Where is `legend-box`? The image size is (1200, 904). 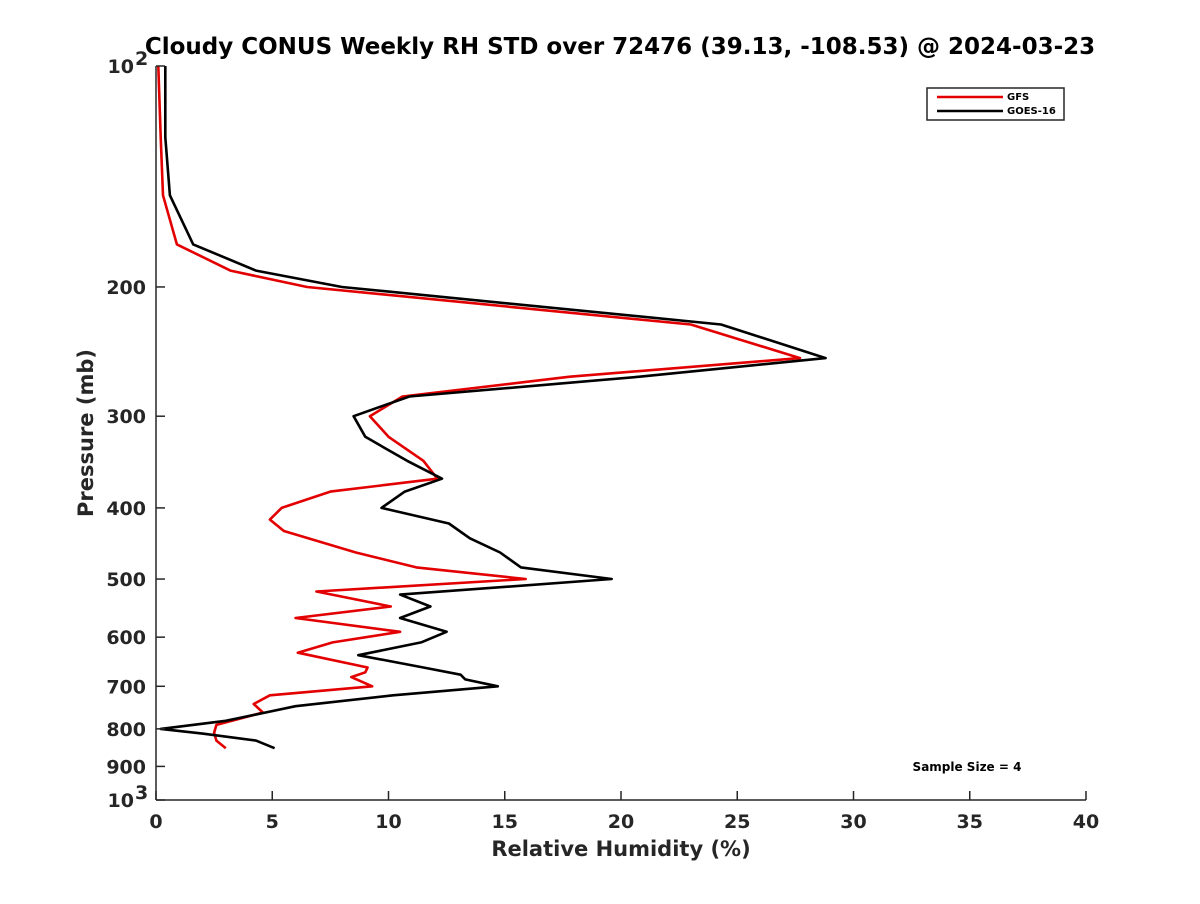
legend-box is located at coordinates (995, 104).